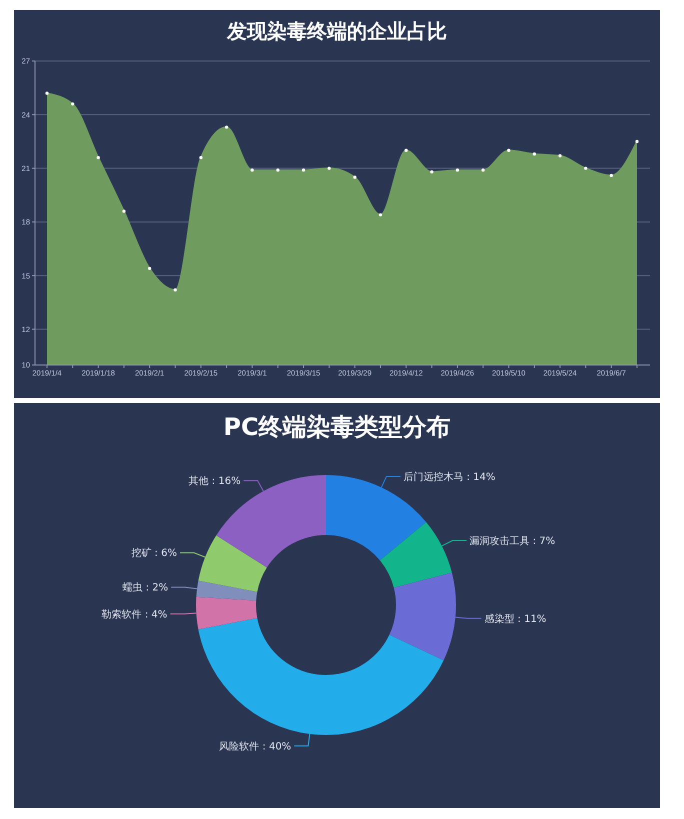 The width and height of the screenshot is (684, 819). What do you see at coordinates (271, 521) in the screenshot?
I see `donut-slice` at bounding box center [271, 521].